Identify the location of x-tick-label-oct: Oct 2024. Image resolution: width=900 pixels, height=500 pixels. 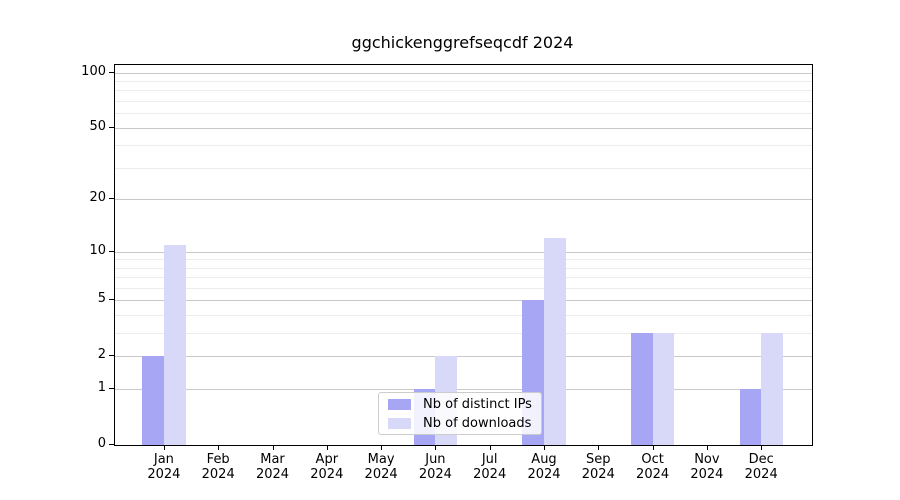
(653, 467).